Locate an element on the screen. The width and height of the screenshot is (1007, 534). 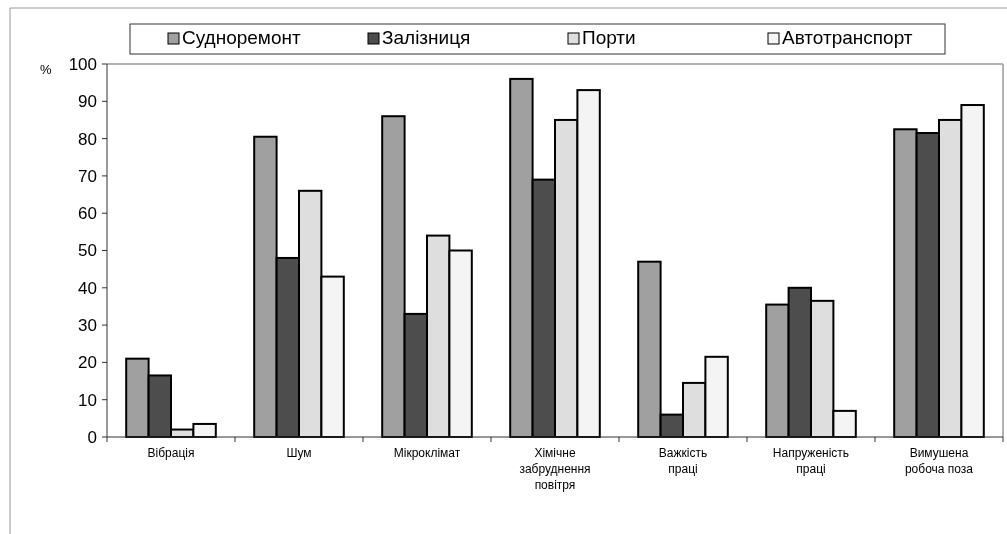
x-tick-label: Мікроклімат is located at coordinates (427, 453).